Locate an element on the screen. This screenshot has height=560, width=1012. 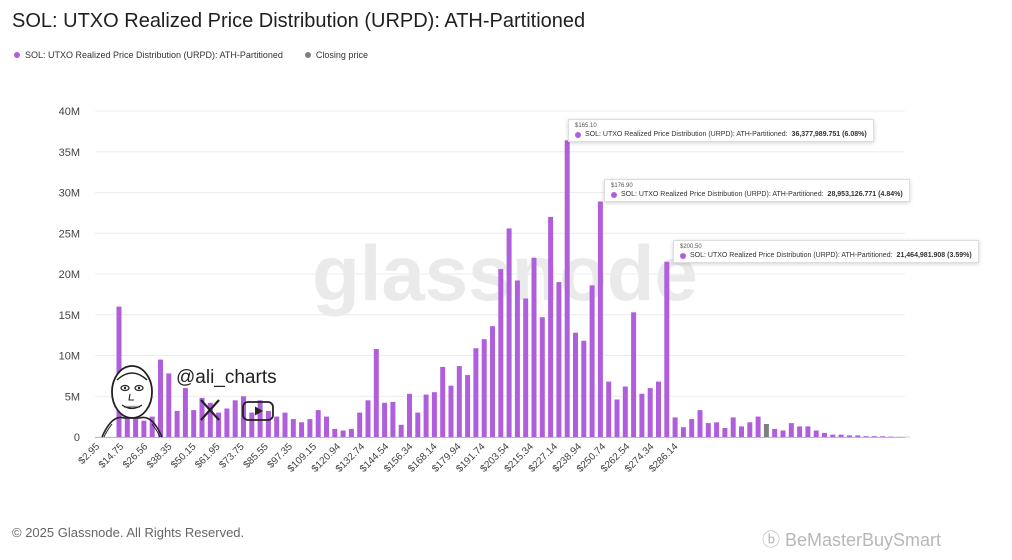
youtube-icon is located at coordinates (258, 411).